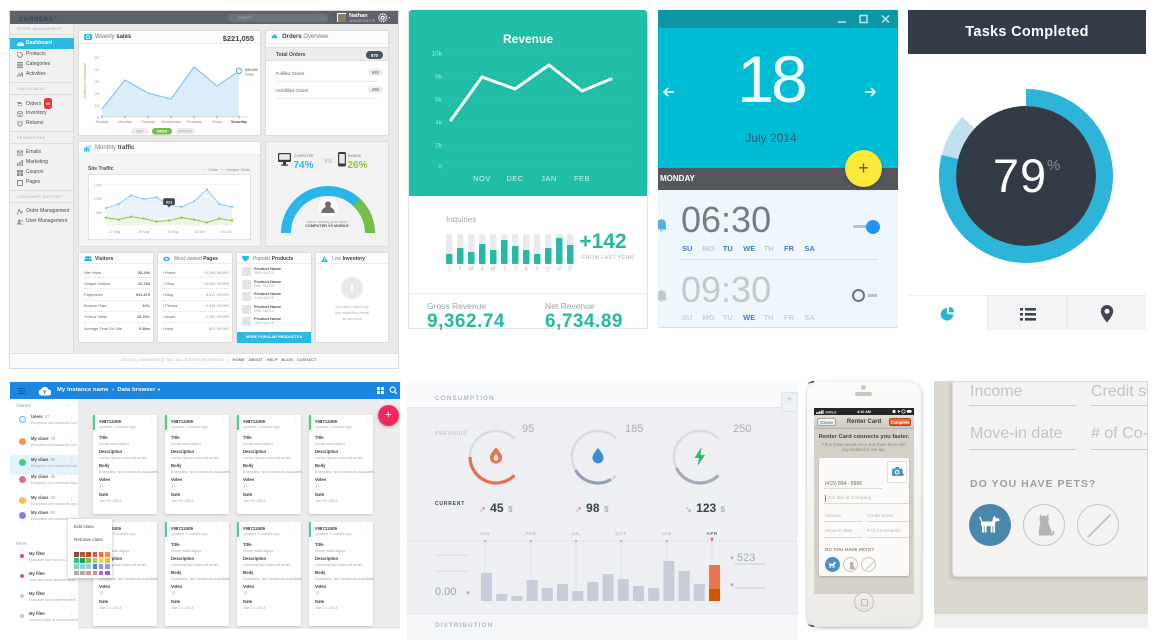 This screenshot has width=1156, height=640. Describe the element at coordinates (460, 270) in the screenshot. I see `svg-text: F` at that location.